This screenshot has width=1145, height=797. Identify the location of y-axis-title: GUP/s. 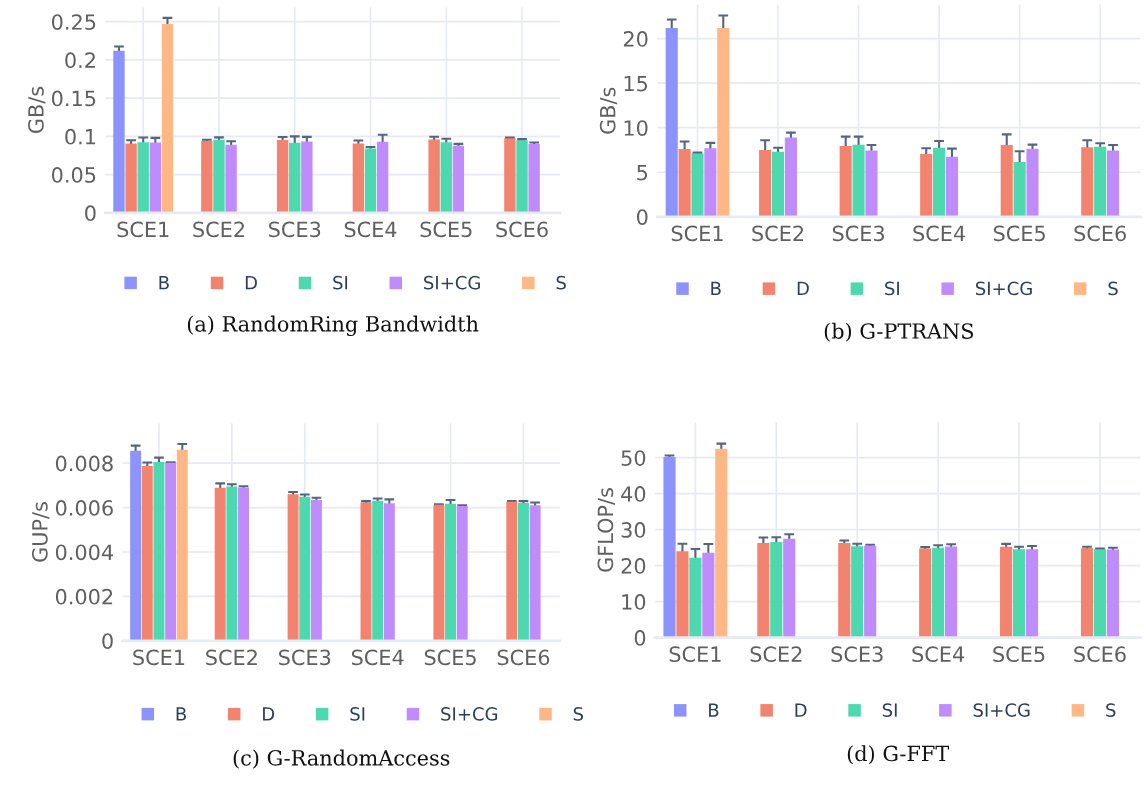
(40, 532).